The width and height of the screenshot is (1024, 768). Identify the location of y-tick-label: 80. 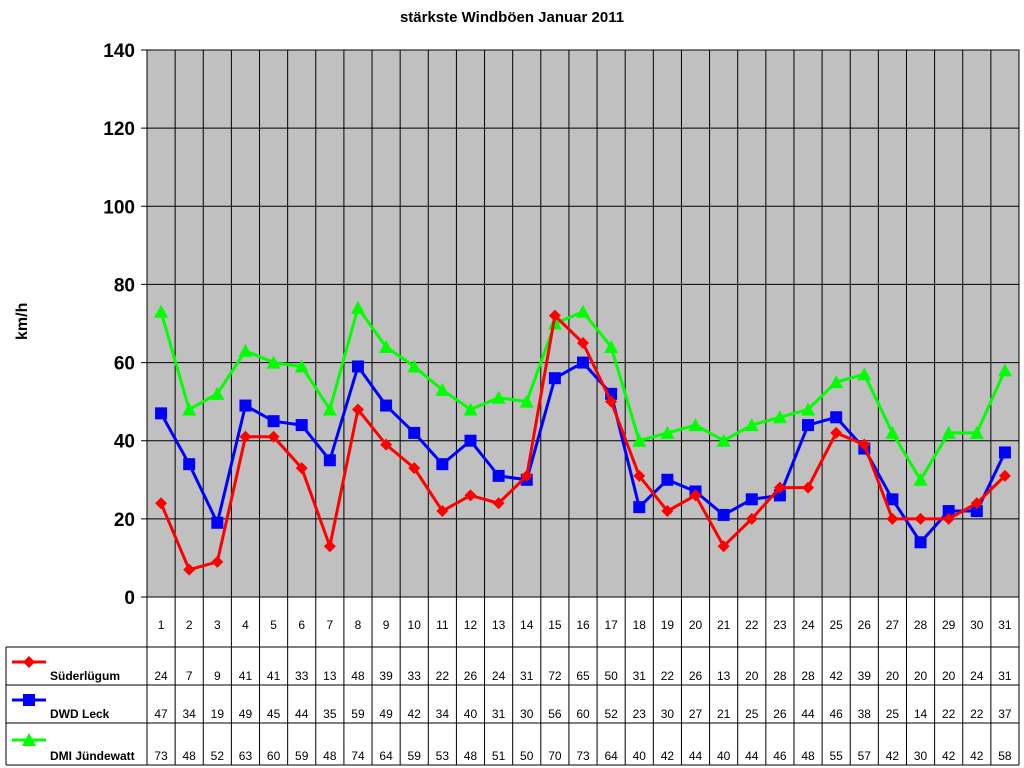
(124, 285).